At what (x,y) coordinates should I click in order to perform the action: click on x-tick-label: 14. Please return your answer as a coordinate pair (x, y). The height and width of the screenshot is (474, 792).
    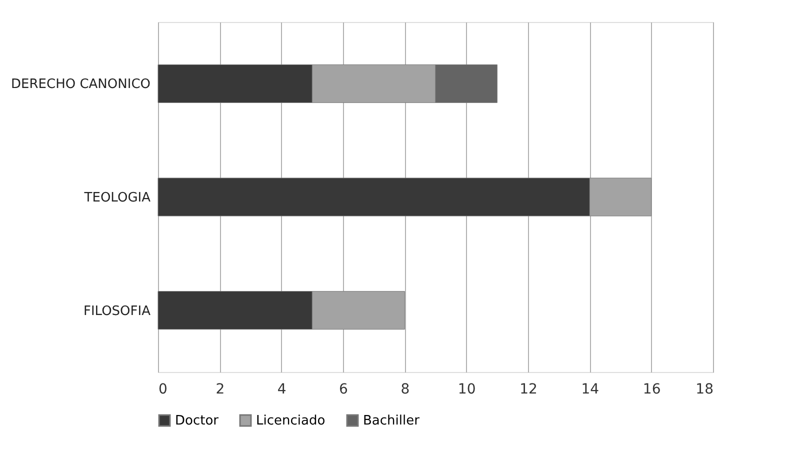
    Looking at the image, I should click on (590, 390).